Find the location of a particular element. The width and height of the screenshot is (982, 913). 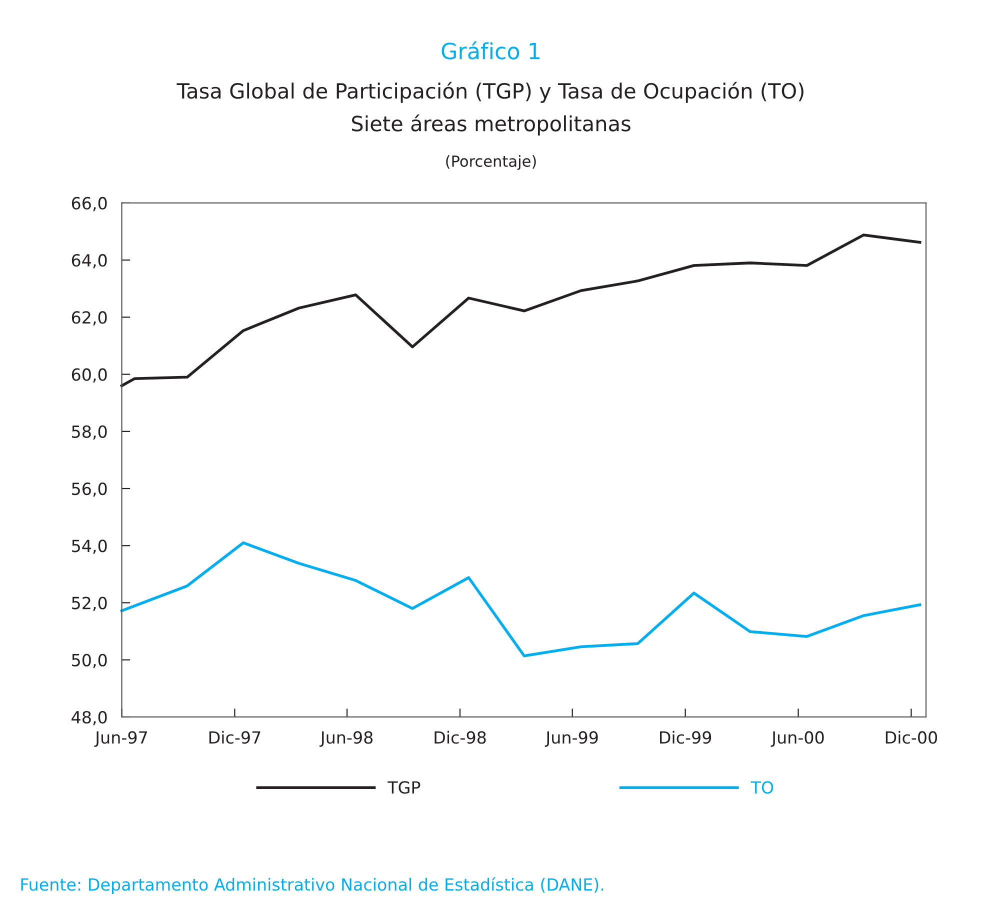

text: (Porcentaje) is located at coordinates (491, 162).